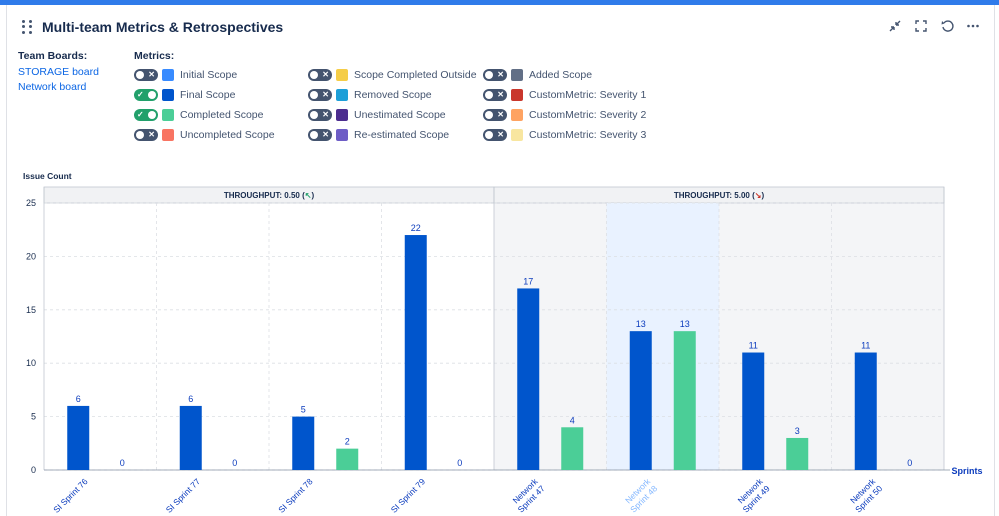 Image resolution: width=999 pixels, height=516 pixels. Describe the element at coordinates (528, 281) in the screenshot. I see `bar-value-label: 17` at that location.